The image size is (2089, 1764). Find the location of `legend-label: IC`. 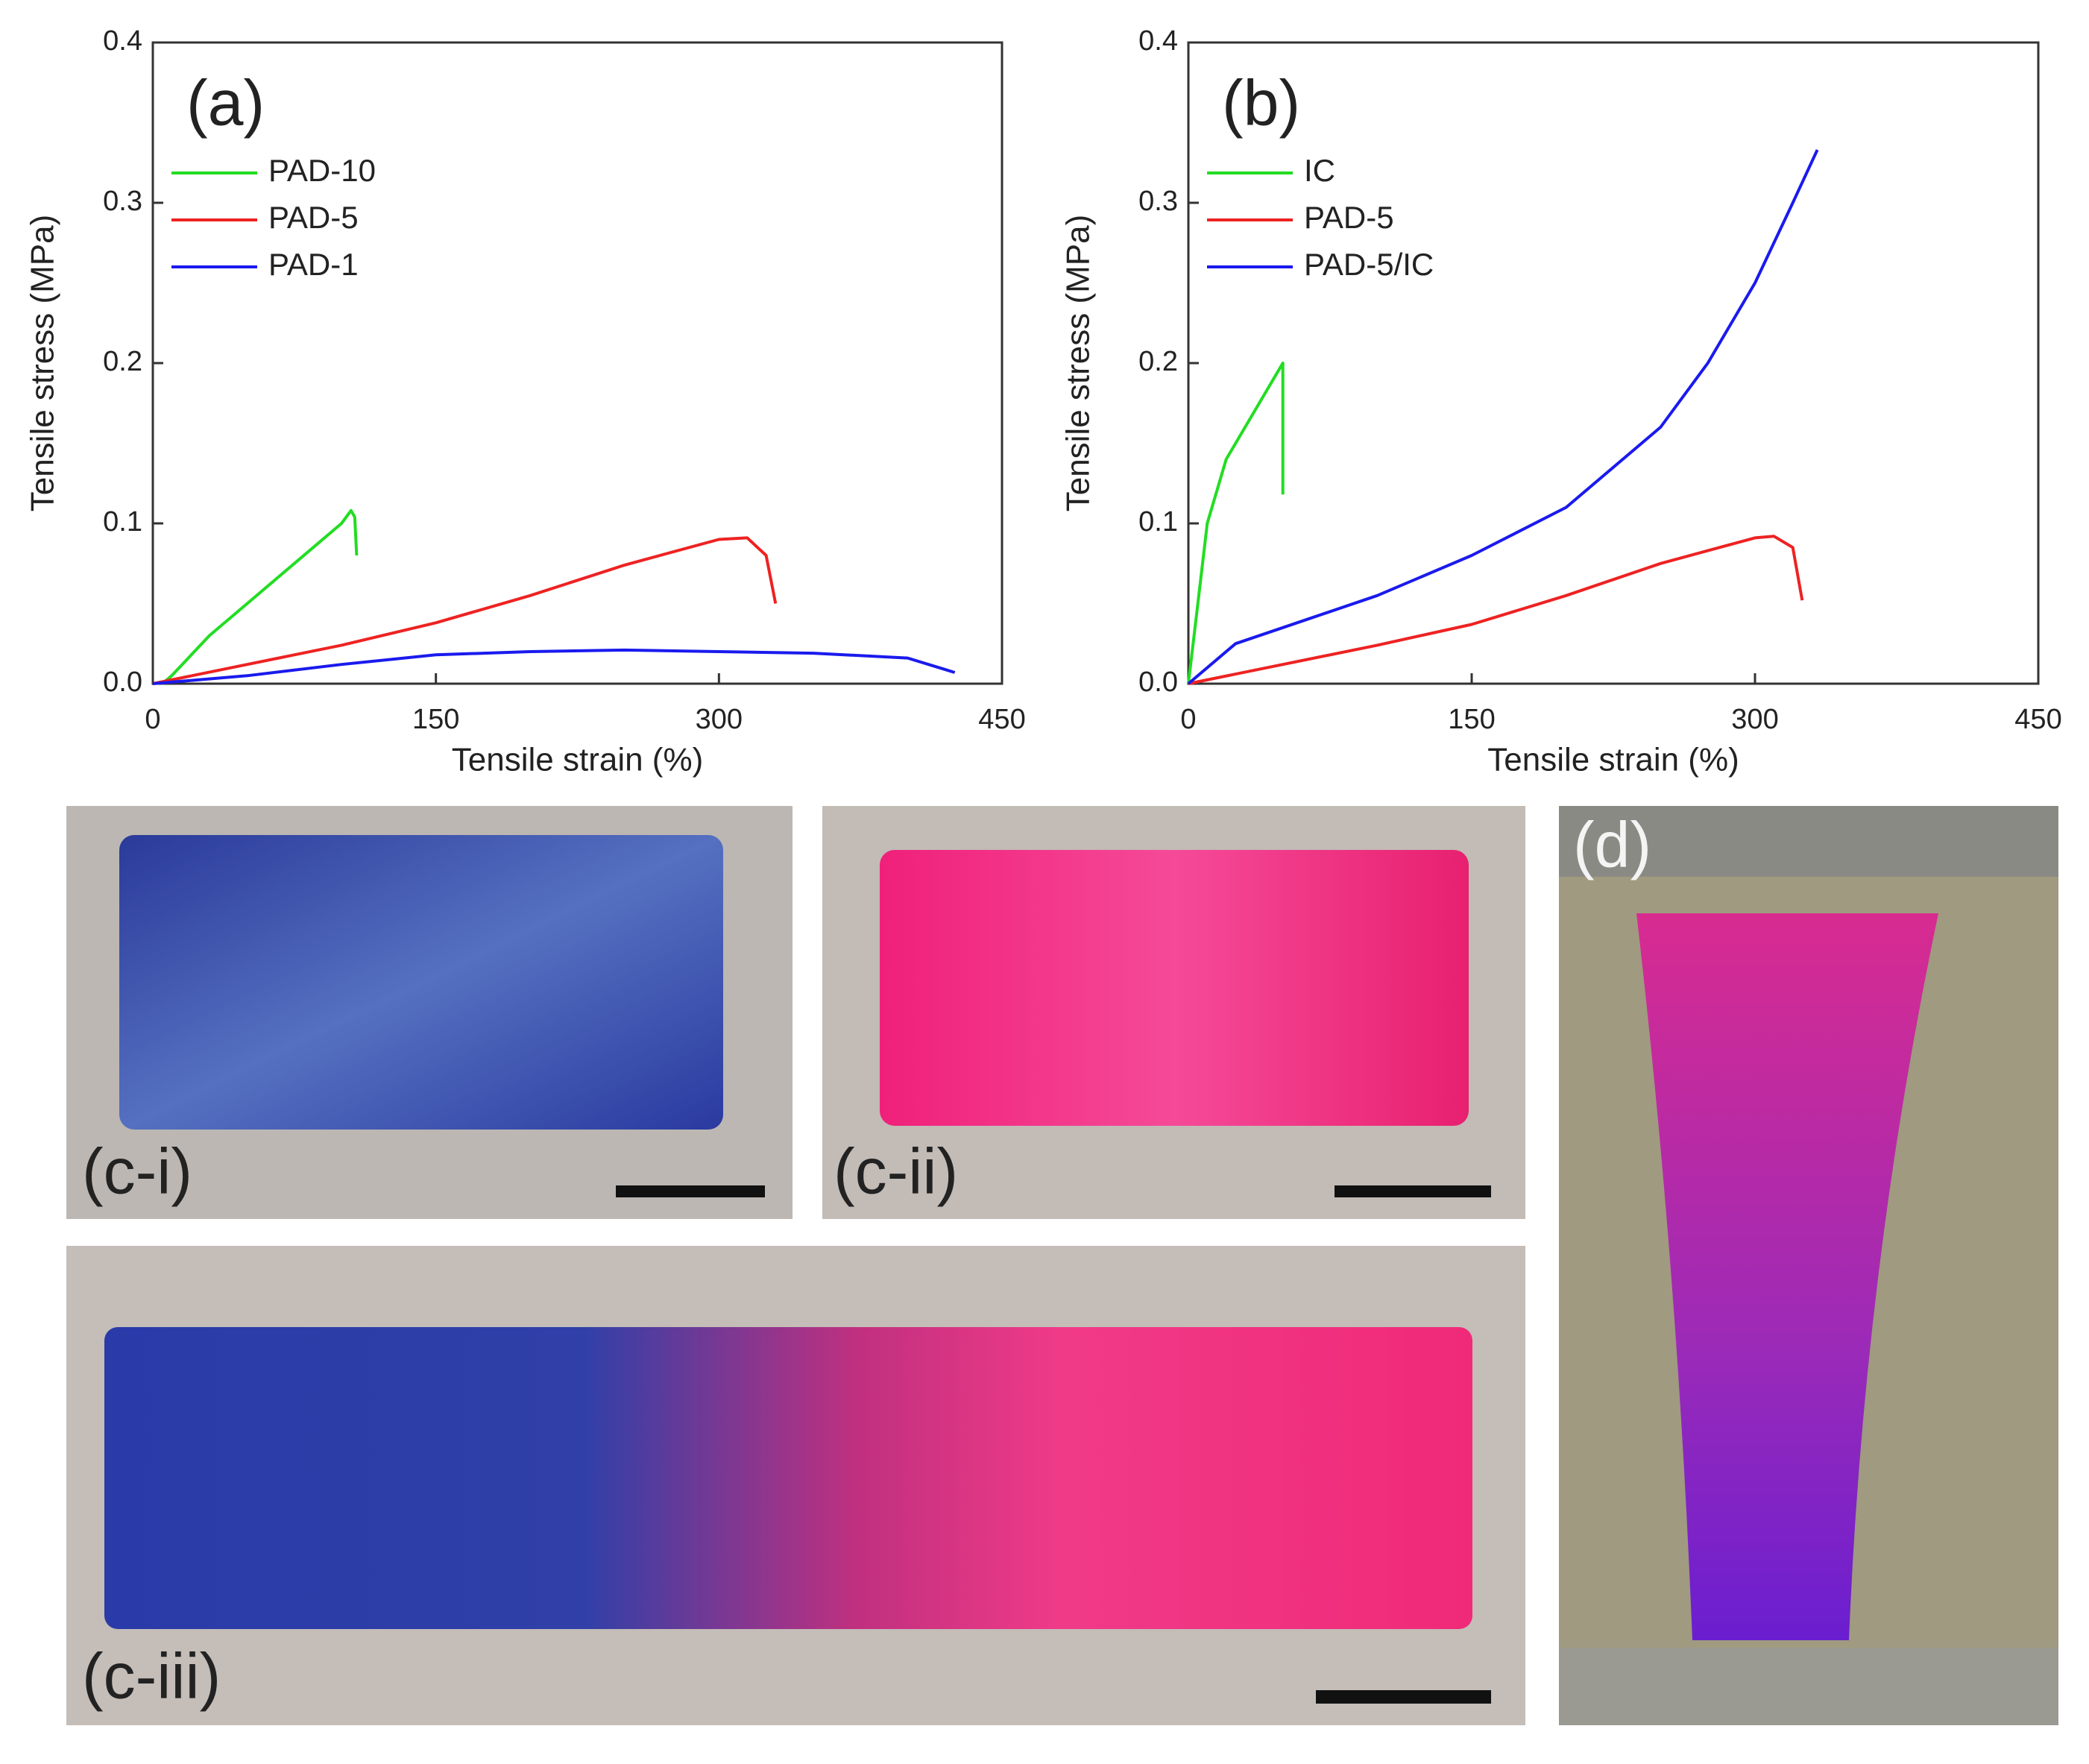

legend-label: IC is located at coordinates (1319, 170).